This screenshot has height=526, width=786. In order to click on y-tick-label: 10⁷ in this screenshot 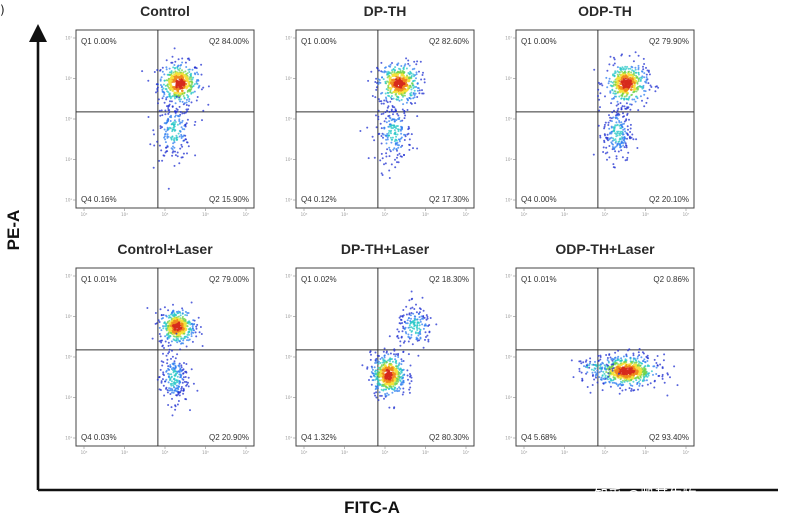, I will do `click(508, 38)`.